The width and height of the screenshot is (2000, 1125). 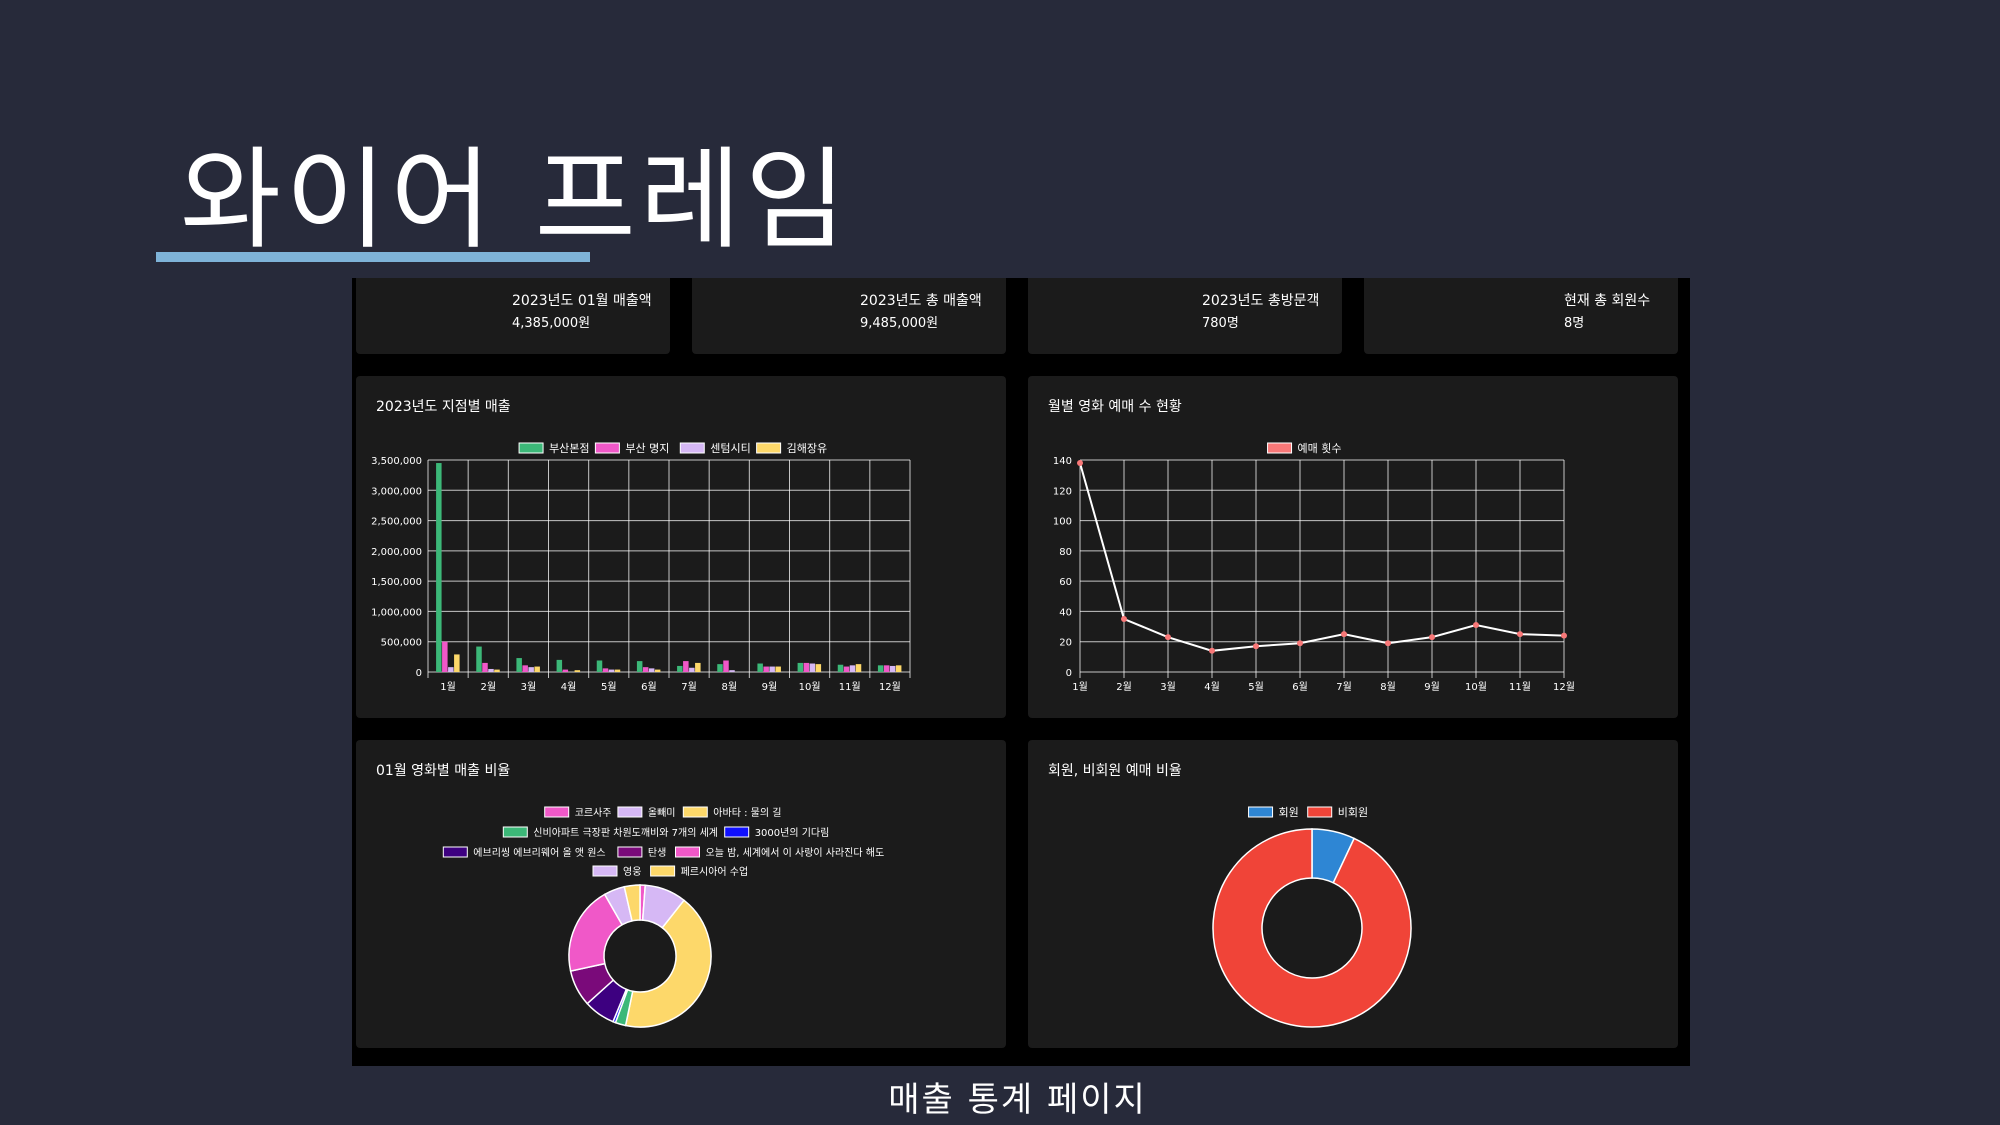 What do you see at coordinates (807, 448) in the screenshot?
I see `legend-label: 김해장유` at bounding box center [807, 448].